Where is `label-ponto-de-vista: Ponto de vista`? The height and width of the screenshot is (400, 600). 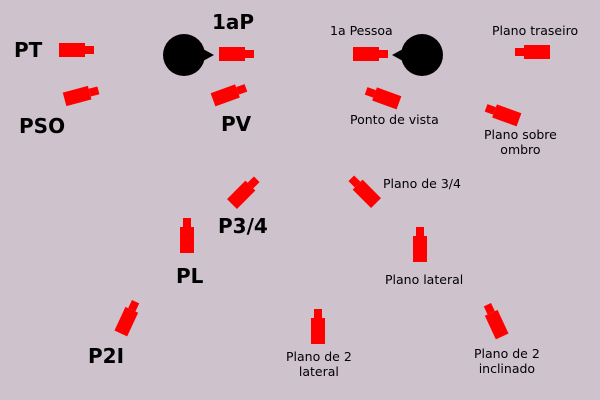 label-ponto-de-vista: Ponto de vista is located at coordinates (394, 119).